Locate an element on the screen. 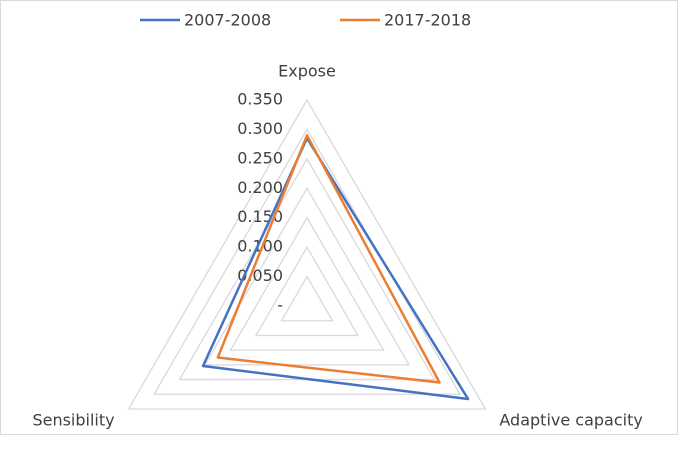  category-label: Adaptive capacity is located at coordinates (570, 420).